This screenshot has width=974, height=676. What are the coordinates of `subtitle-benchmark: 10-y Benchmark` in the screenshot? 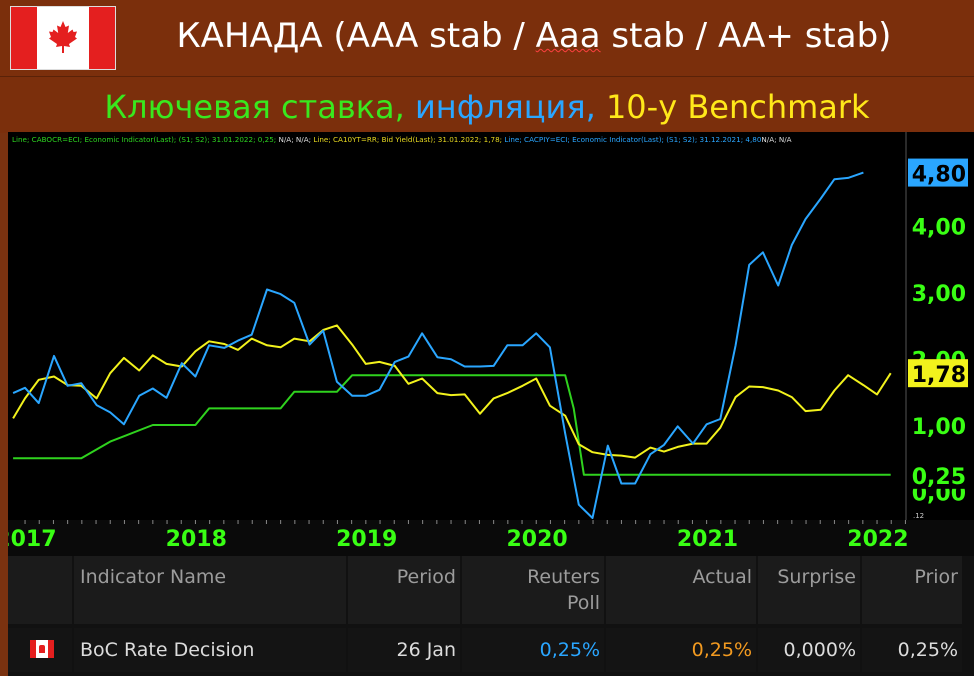 It's located at (737, 107).